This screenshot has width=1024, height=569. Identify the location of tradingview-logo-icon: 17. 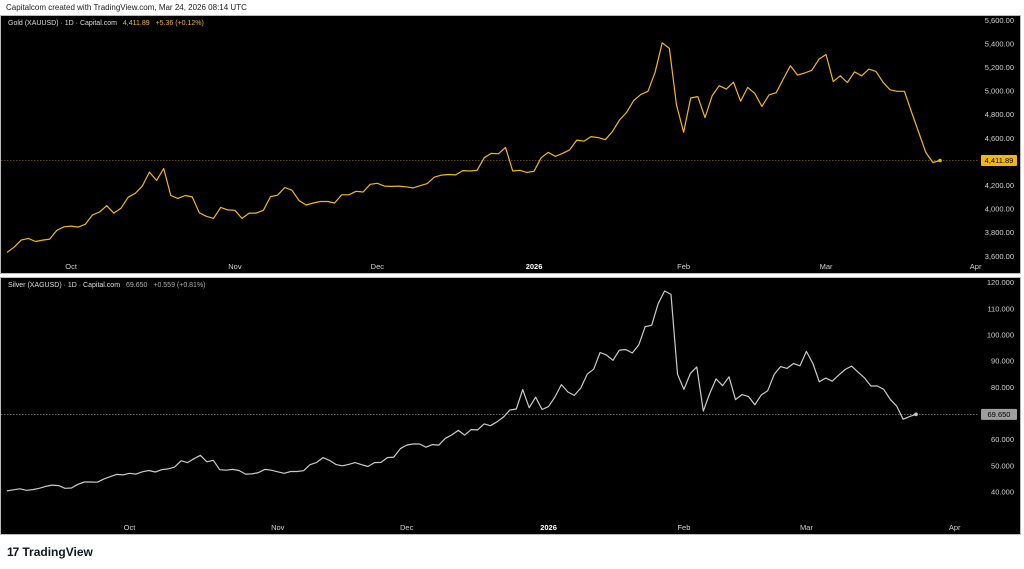
(13, 552).